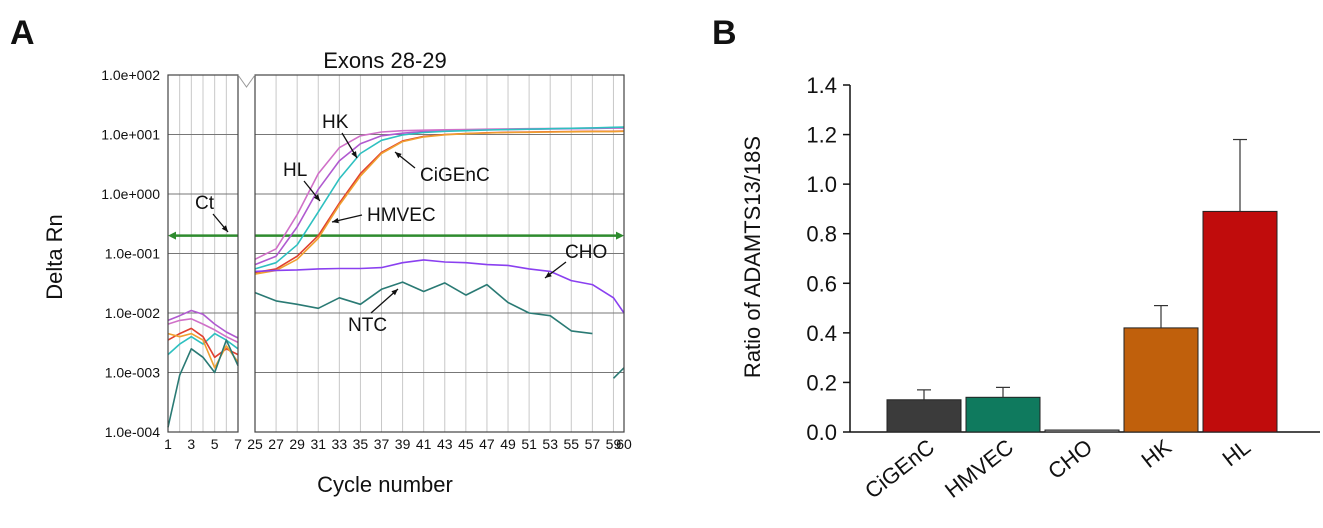  I want to click on annotation-hl: HL, so click(295, 170).